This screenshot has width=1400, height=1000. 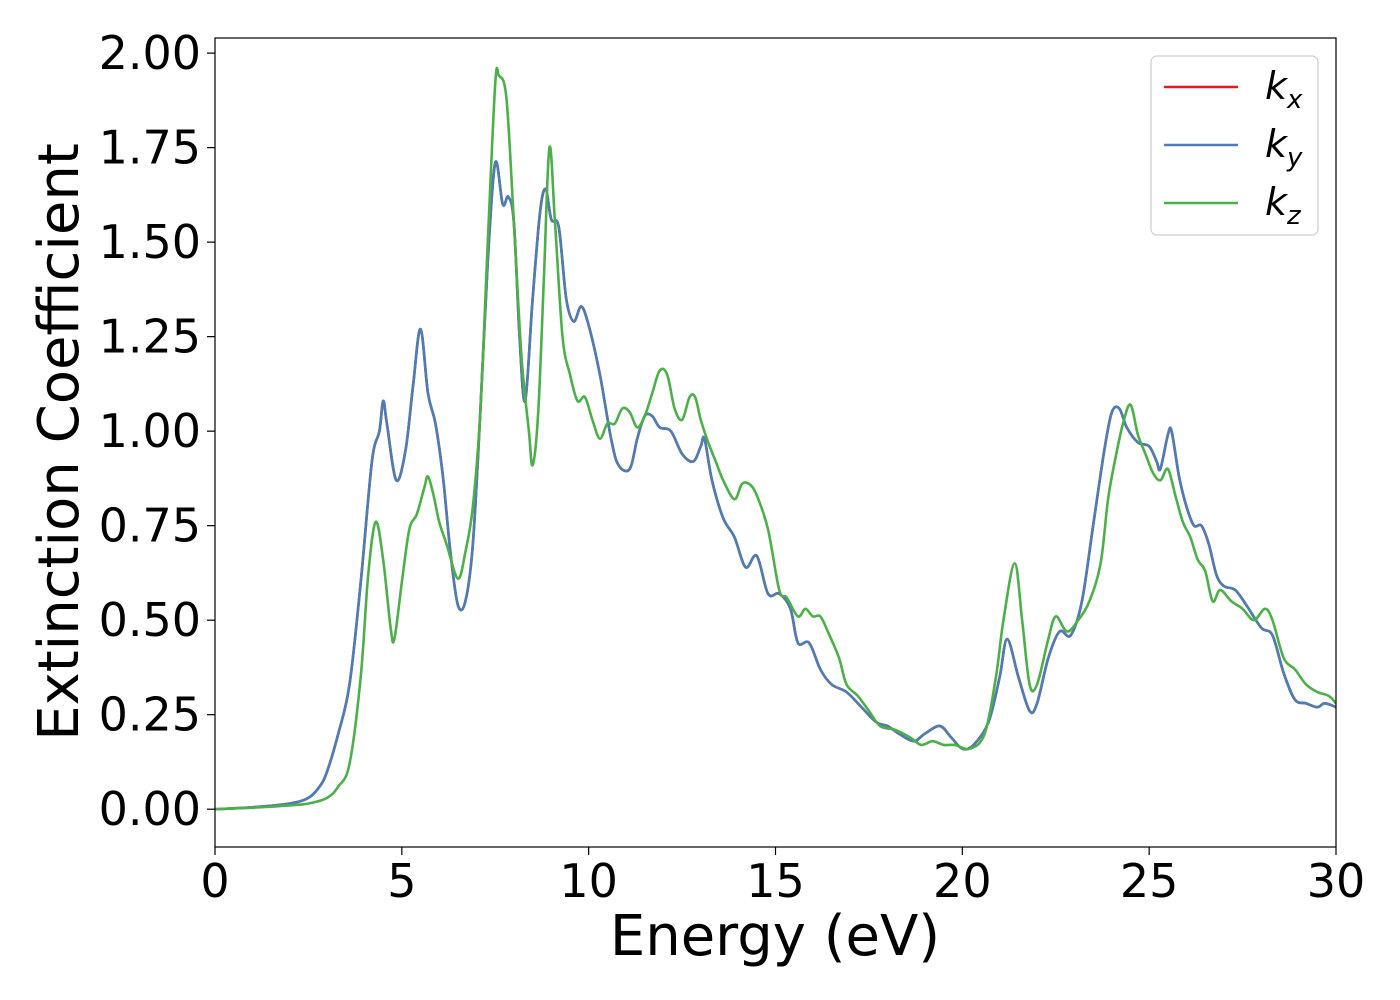 I want to click on y-axis: 0.00 0.25 0.50 0.75 1.00 1.25 1.50 1.75 2.00, so click(x=157, y=431).